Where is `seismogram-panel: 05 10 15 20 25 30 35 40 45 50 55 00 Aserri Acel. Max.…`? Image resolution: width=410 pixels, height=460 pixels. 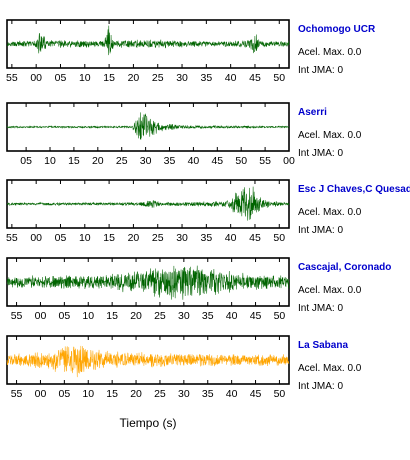 seismogram-panel: 05 10 15 20 25 30 35 40 45 50 55 00 Aserri Acel. Max.… is located at coordinates (184, 134).